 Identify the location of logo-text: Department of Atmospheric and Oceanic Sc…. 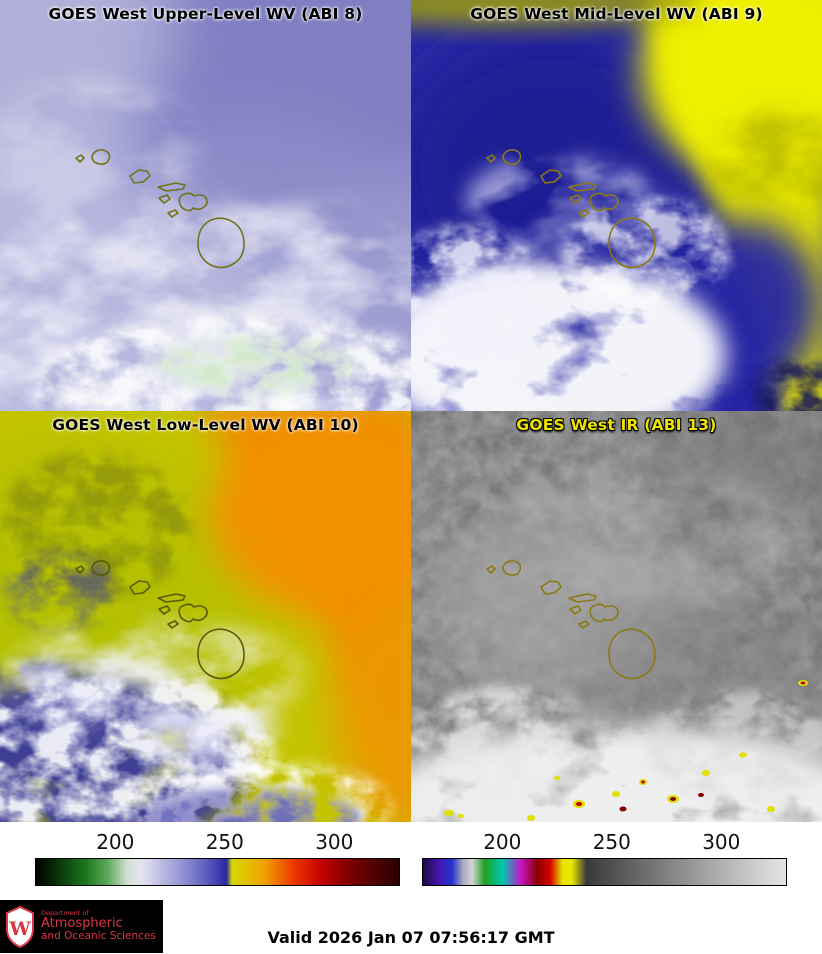
(98, 926).